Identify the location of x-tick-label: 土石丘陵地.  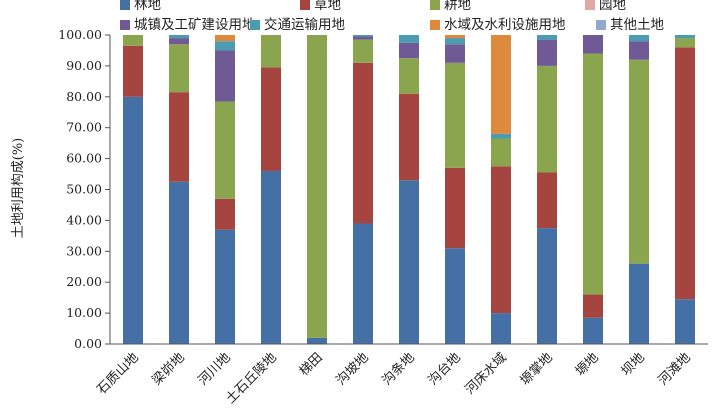
(251, 378).